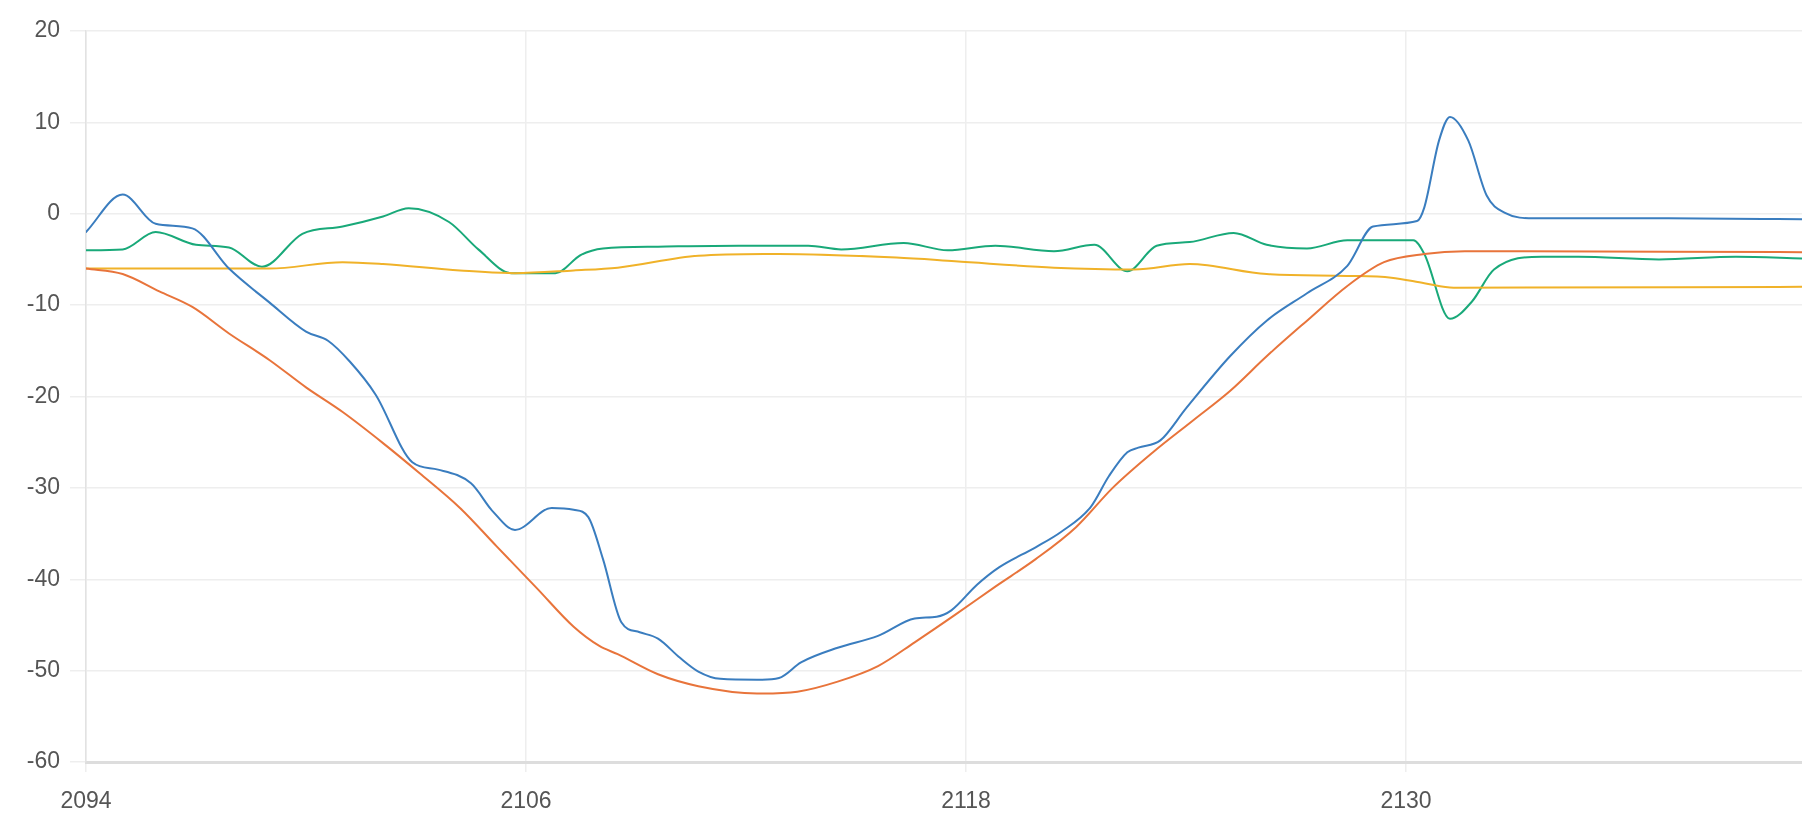 The image size is (1802, 819). I want to click on x-tick-label: 2130, so click(1406, 800).